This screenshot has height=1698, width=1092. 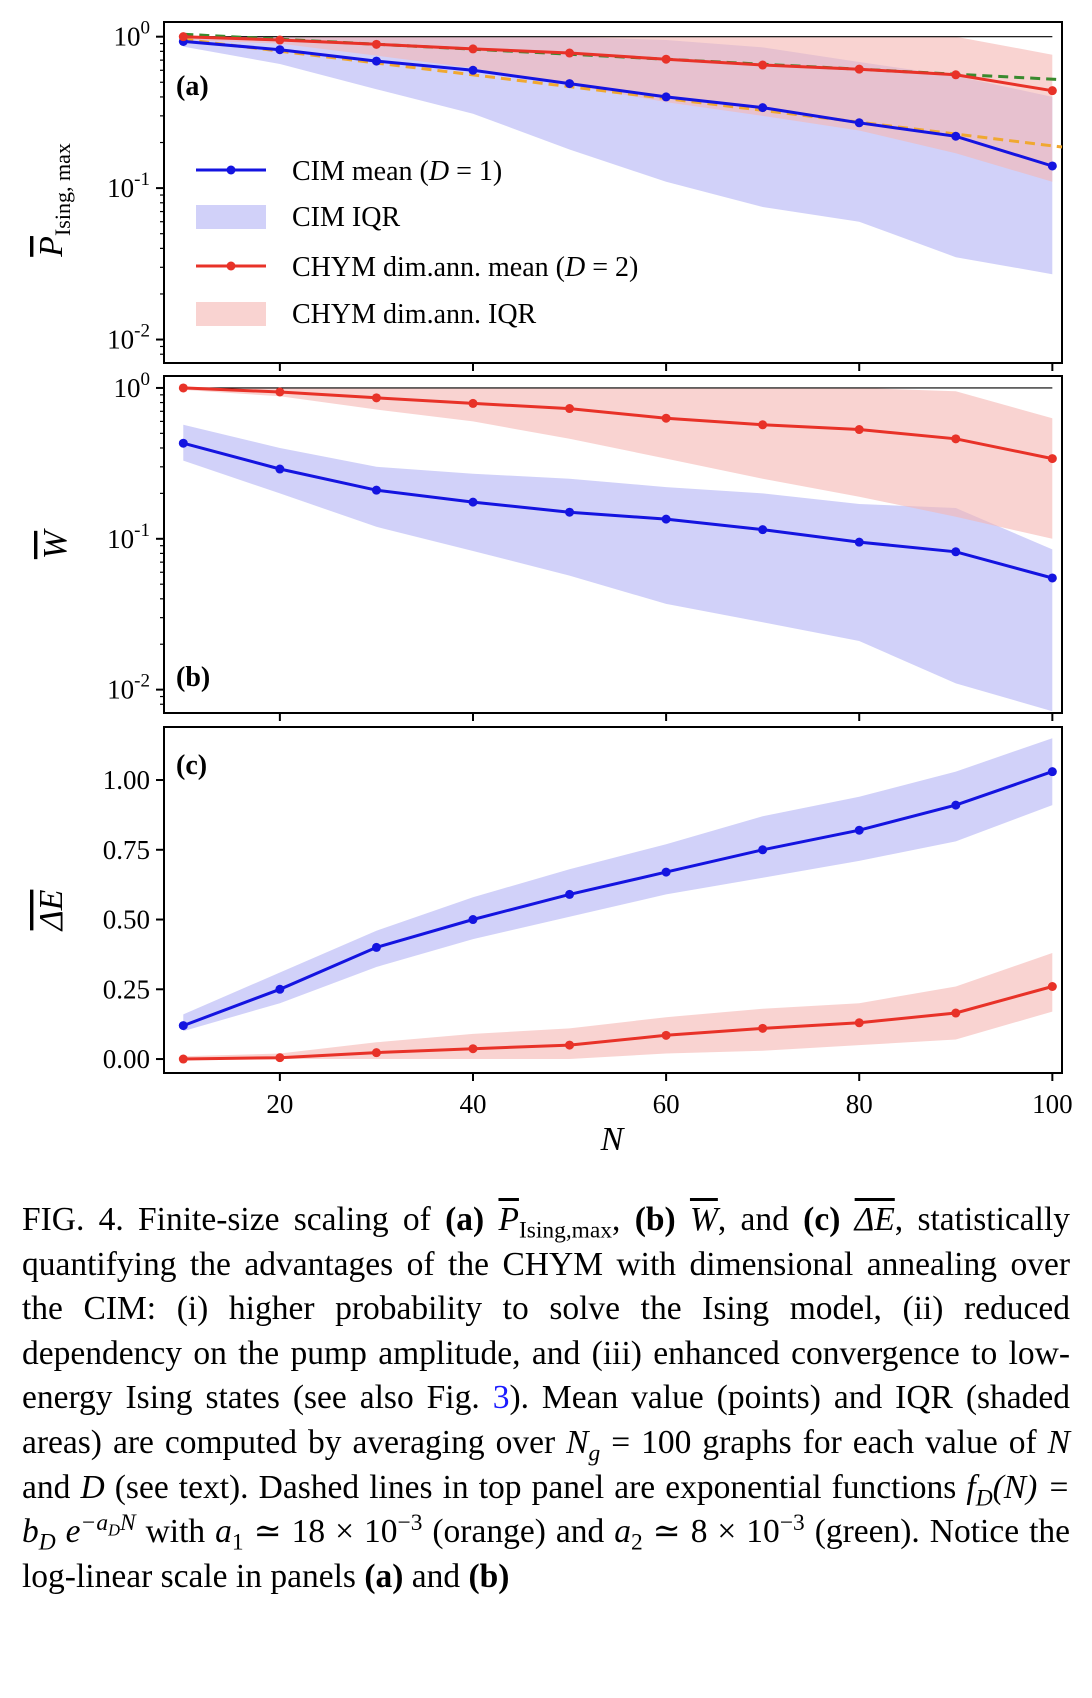 What do you see at coordinates (126, 920) in the screenshot?
I see `panel-c-ytick-label-2: 0.50` at bounding box center [126, 920].